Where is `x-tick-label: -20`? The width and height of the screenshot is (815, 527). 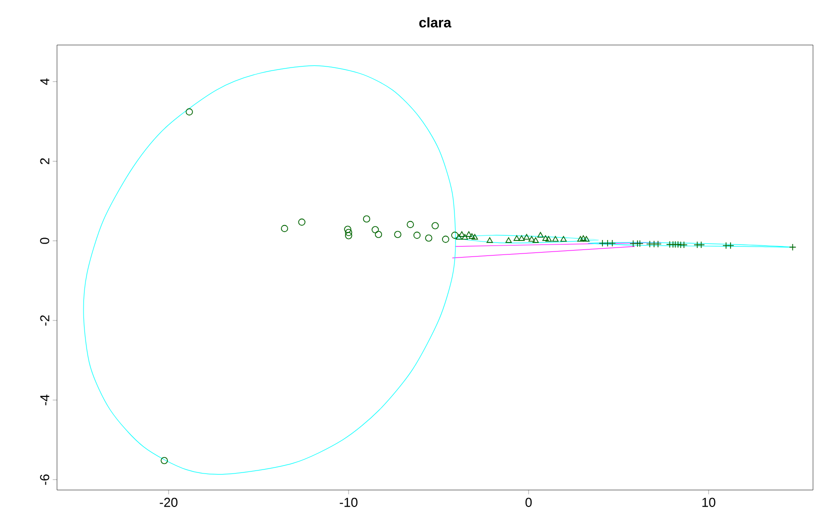 x-tick-label: -20 is located at coordinates (169, 502).